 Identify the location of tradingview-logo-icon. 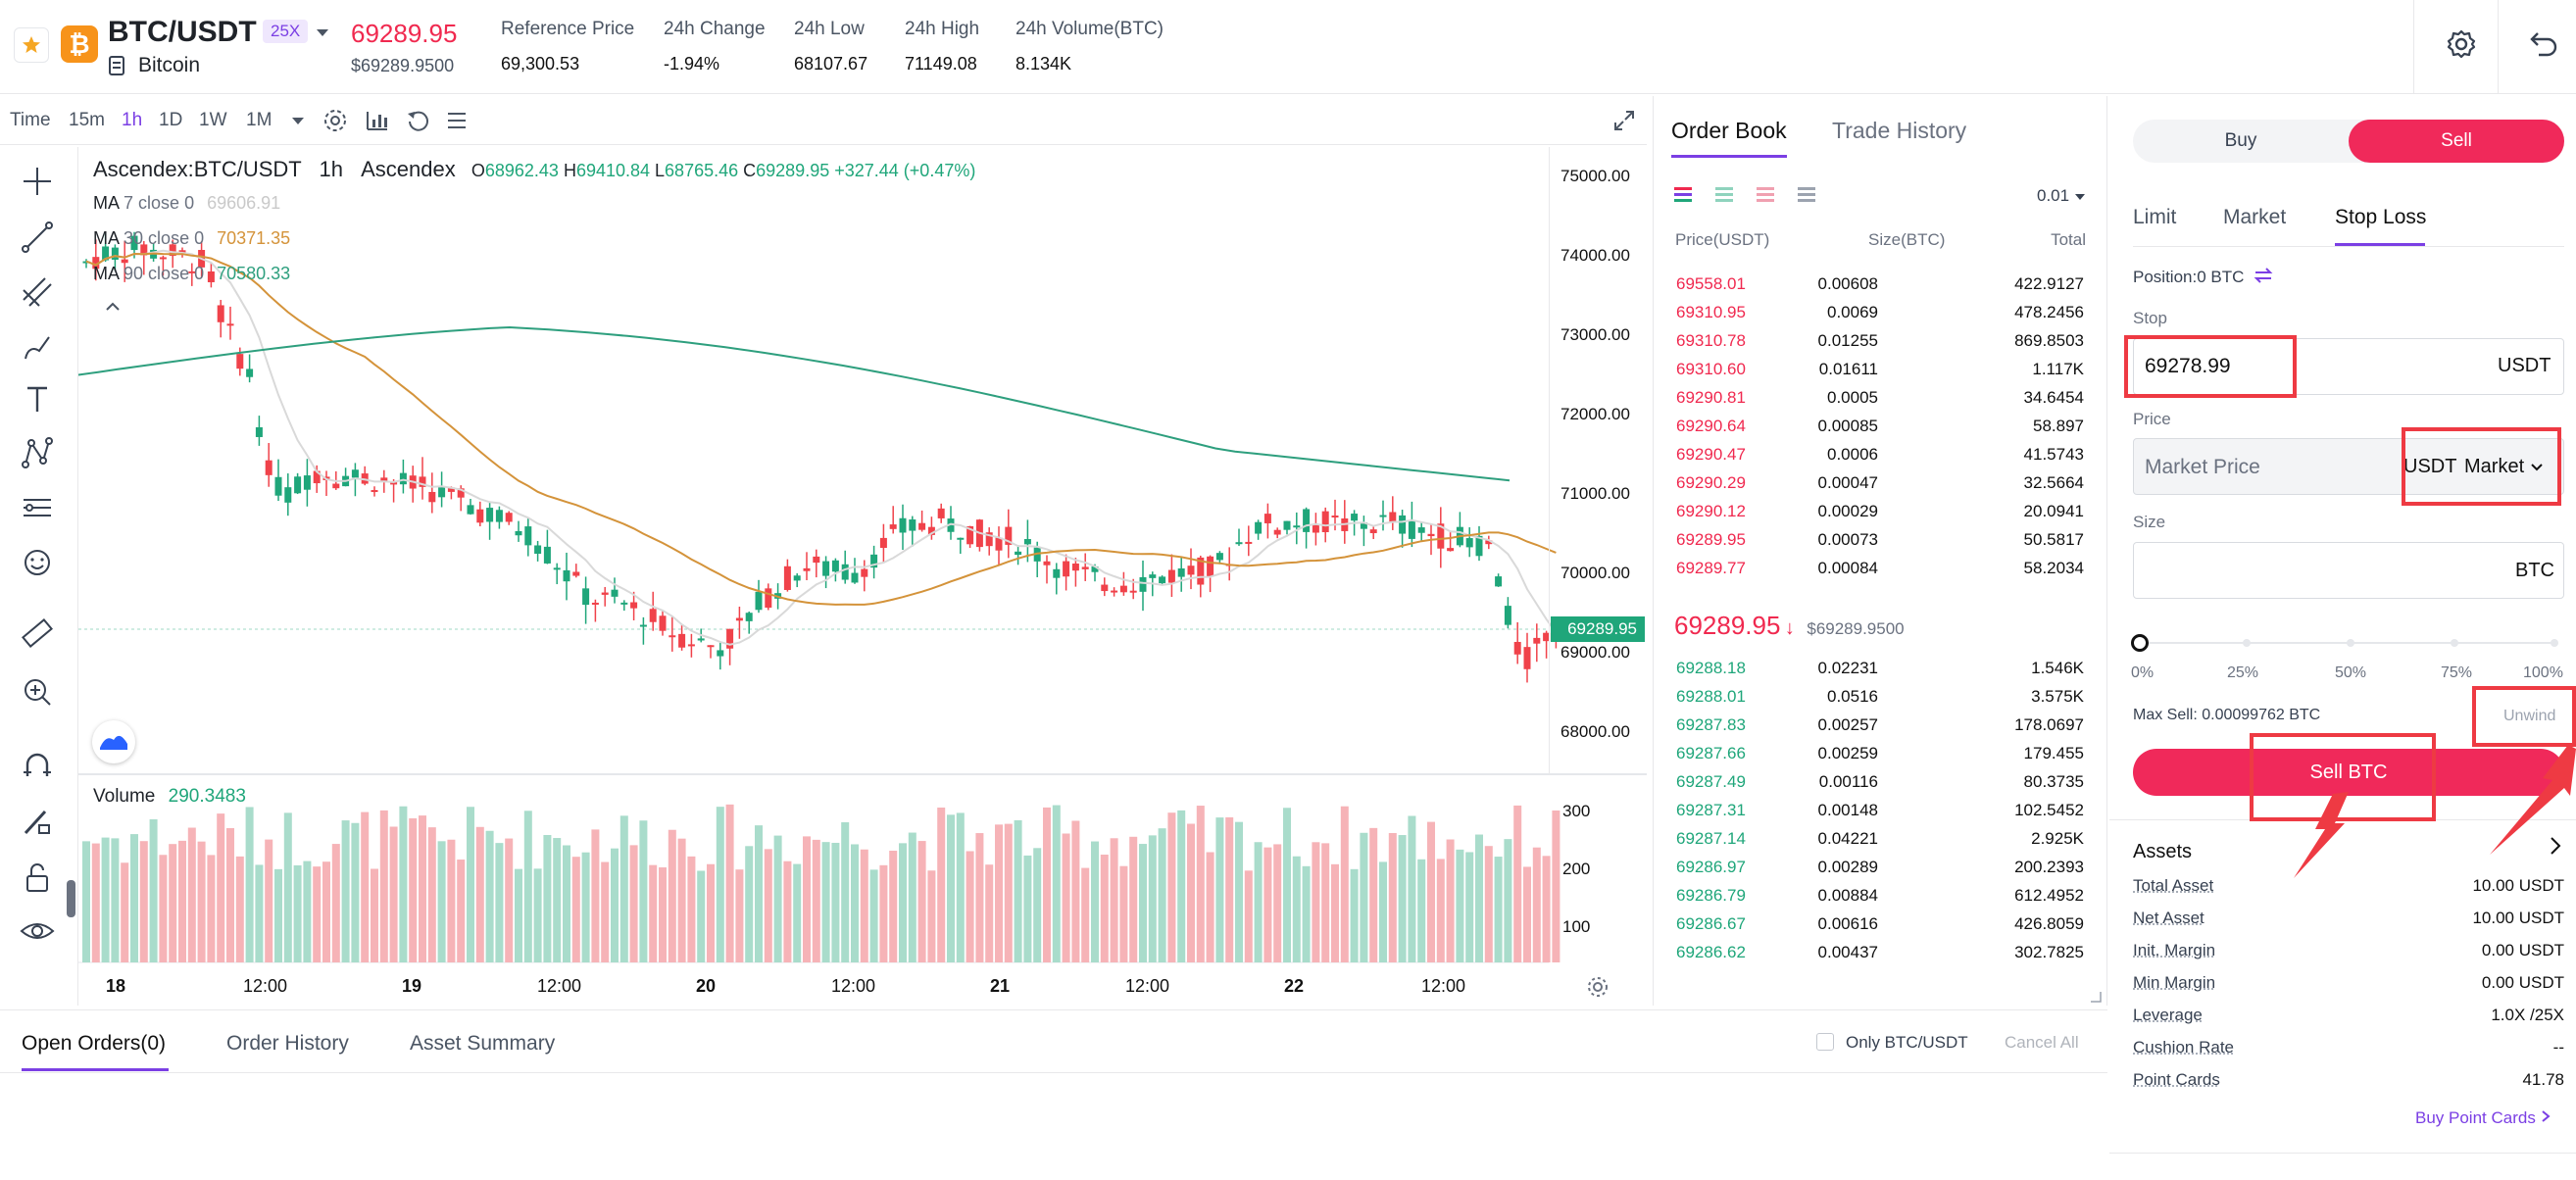
(113, 741).